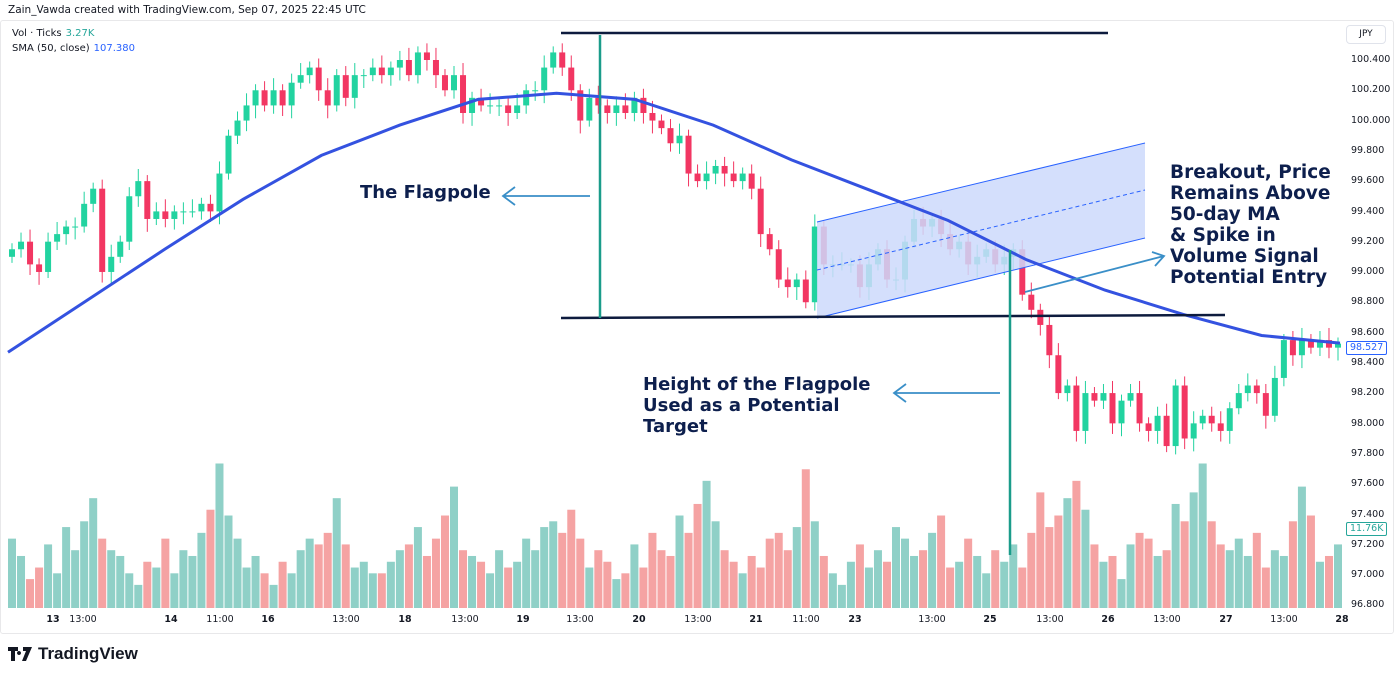  What do you see at coordinates (1366, 34) in the screenshot?
I see `currency-button: JPY` at bounding box center [1366, 34].